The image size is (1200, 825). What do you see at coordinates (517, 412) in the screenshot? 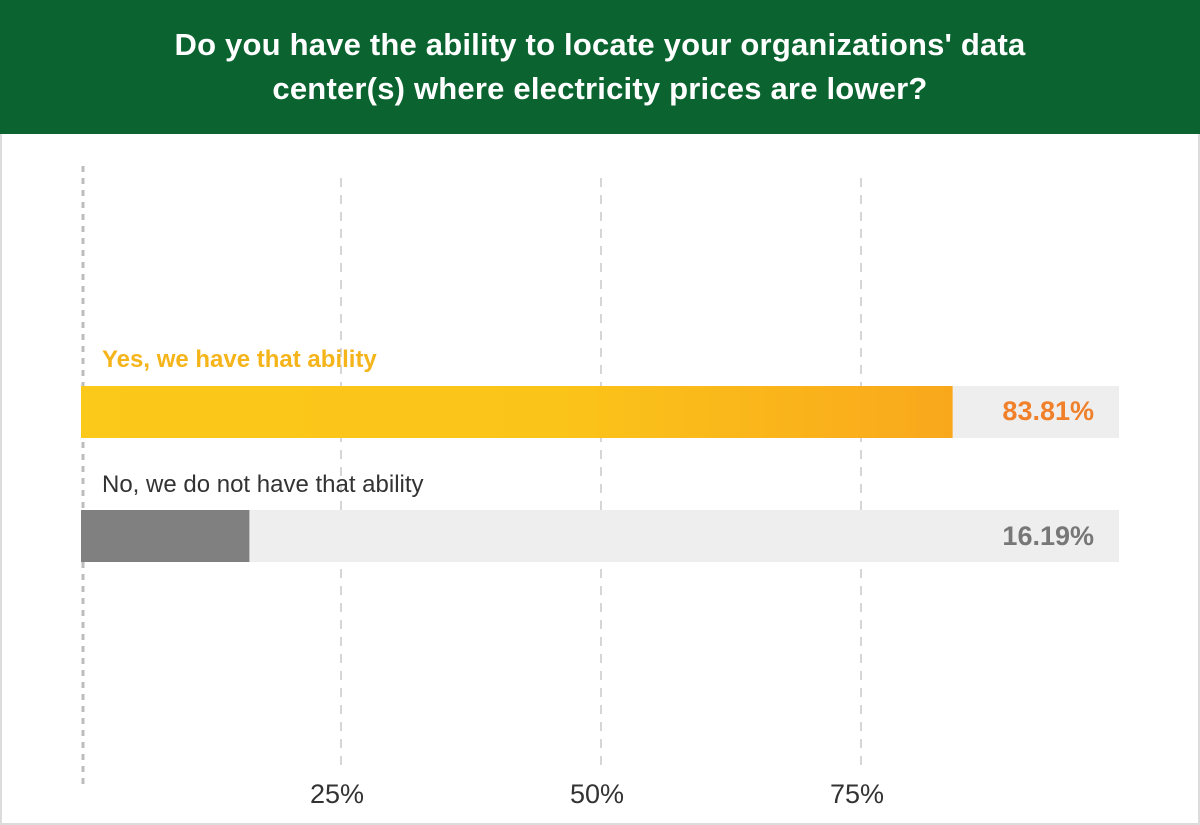
I see `bar-yes` at bounding box center [517, 412].